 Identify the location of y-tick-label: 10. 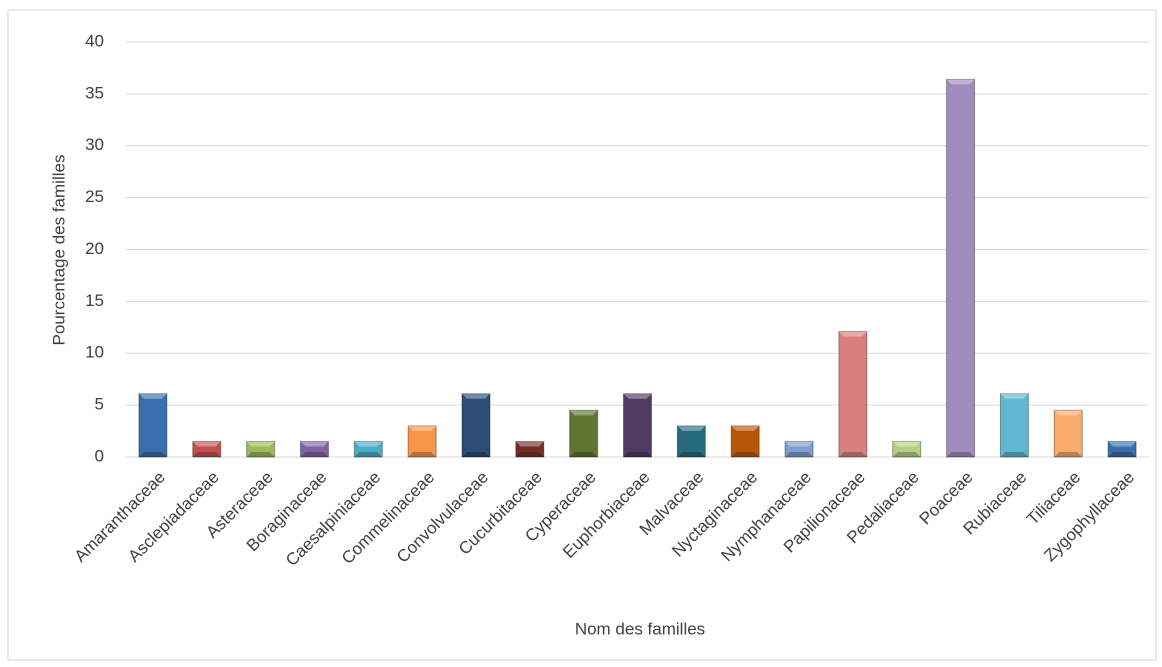
(94, 352).